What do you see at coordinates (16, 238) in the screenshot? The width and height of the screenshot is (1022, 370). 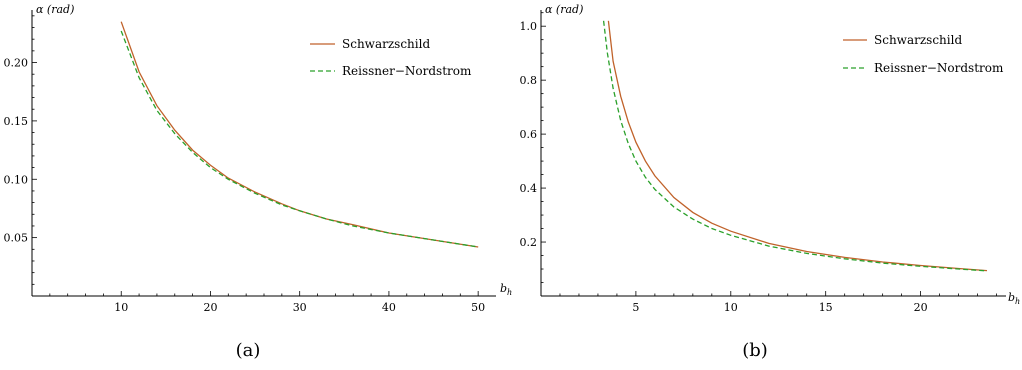 I see `panel-a-y-tick-label: 0.05` at bounding box center [16, 238].